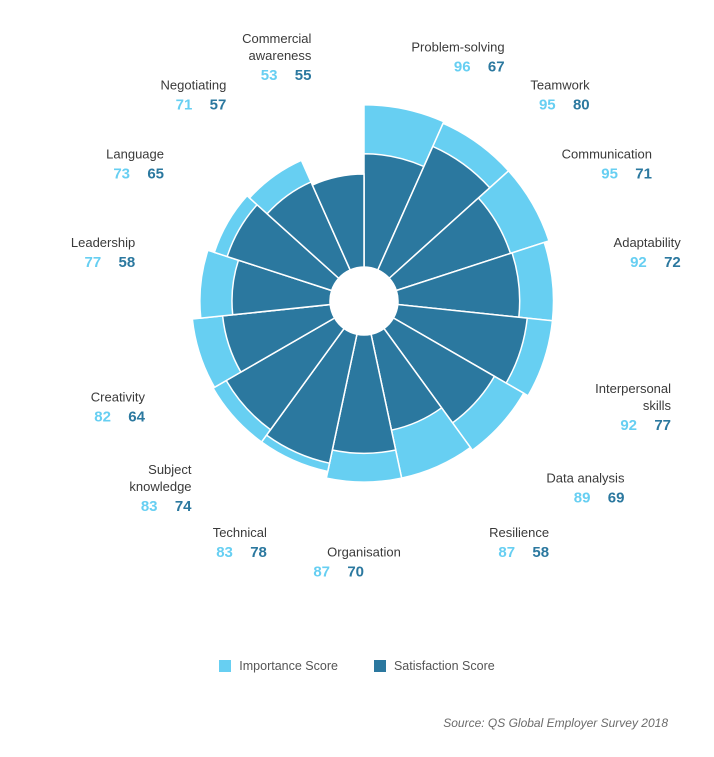  I want to click on category-label-organisation: Organisation, so click(364, 552).